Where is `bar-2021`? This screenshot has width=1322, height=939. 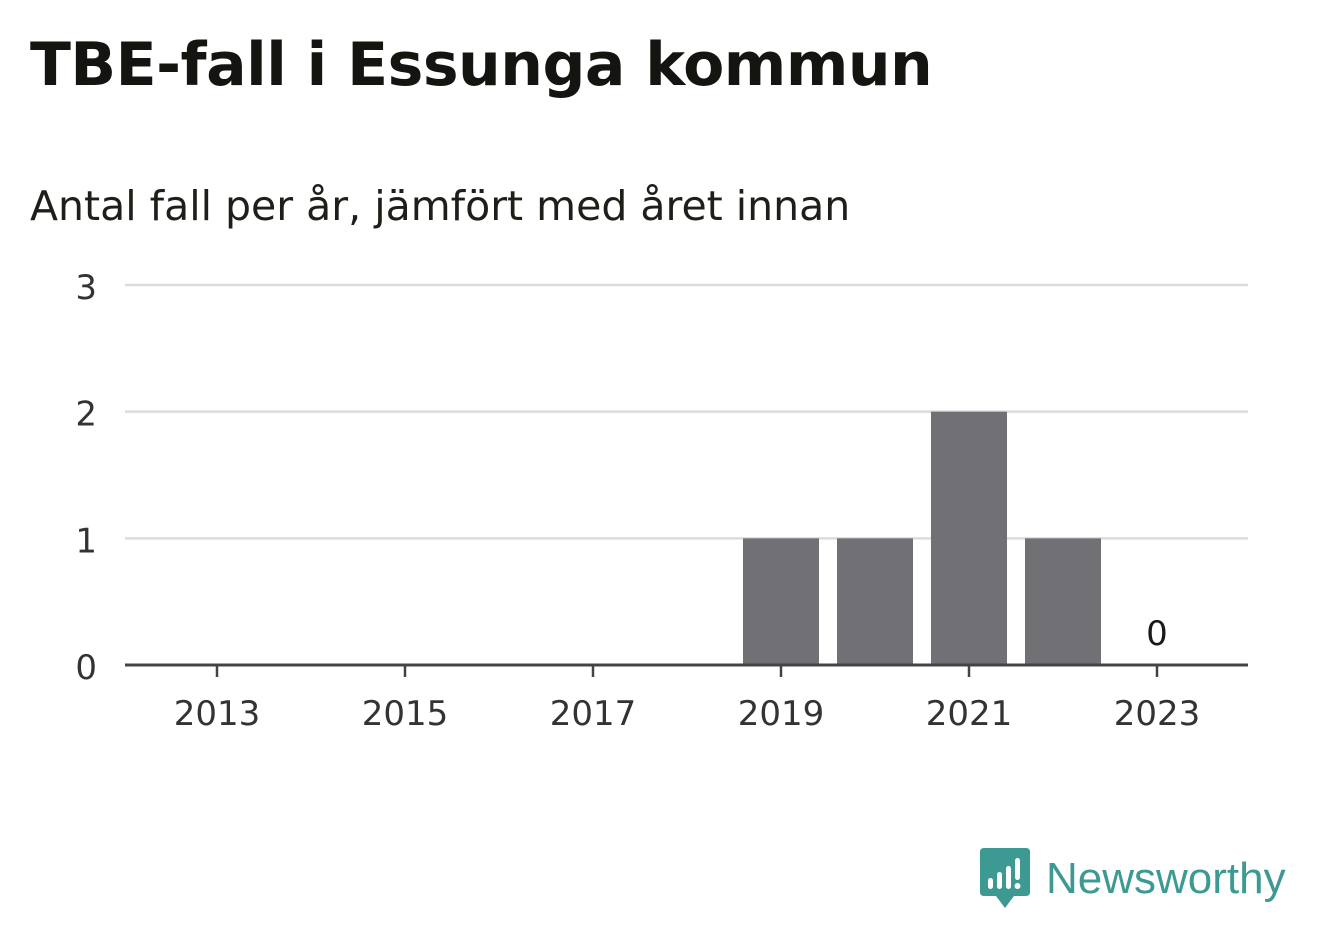
bar-2021 is located at coordinates (969, 538).